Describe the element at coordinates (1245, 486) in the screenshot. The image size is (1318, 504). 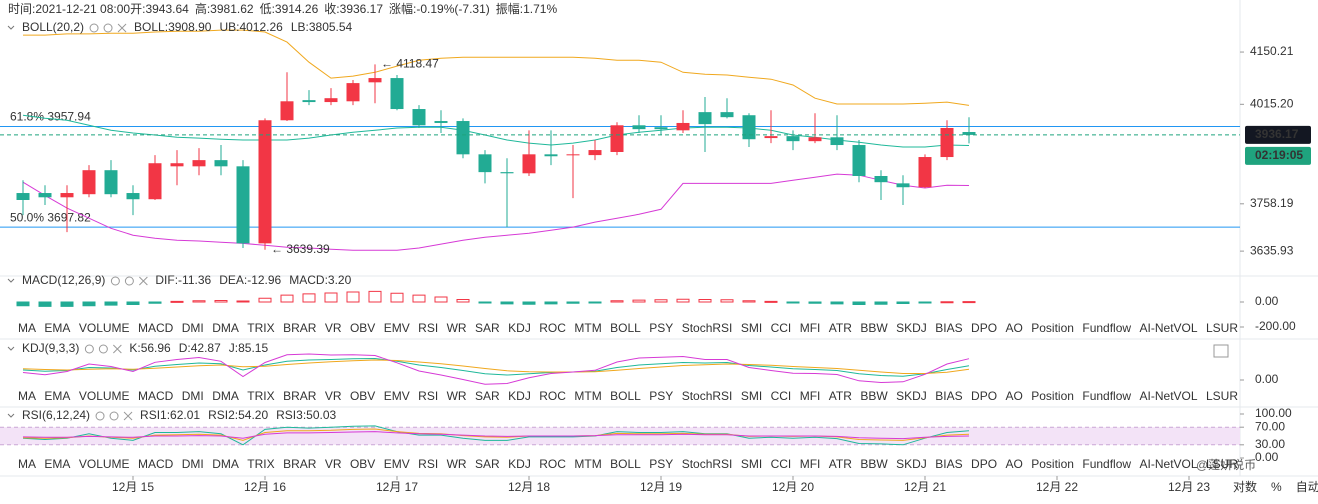
I see `scale-control: 对数` at that location.